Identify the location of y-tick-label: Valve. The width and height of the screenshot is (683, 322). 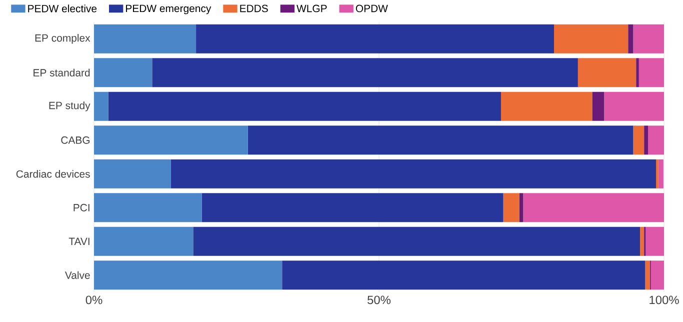
(77, 275).